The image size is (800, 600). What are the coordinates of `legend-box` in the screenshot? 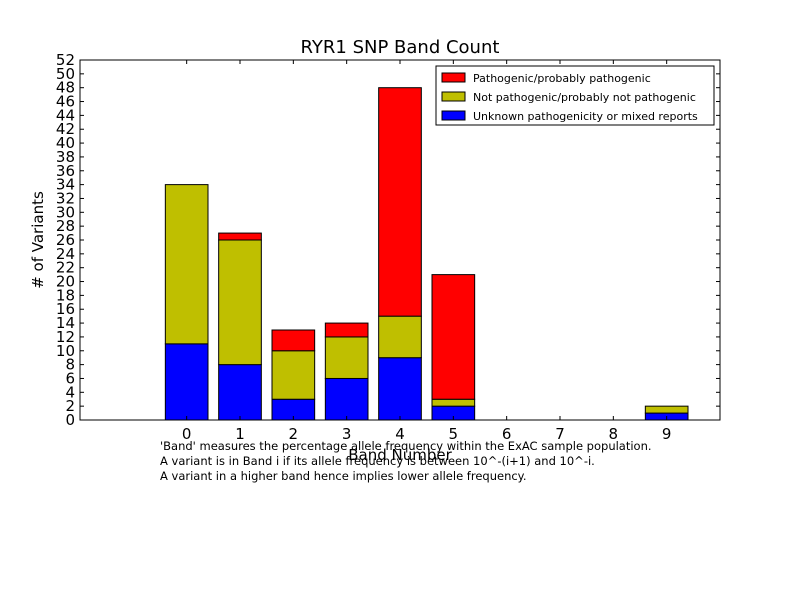 It's located at (575, 95).